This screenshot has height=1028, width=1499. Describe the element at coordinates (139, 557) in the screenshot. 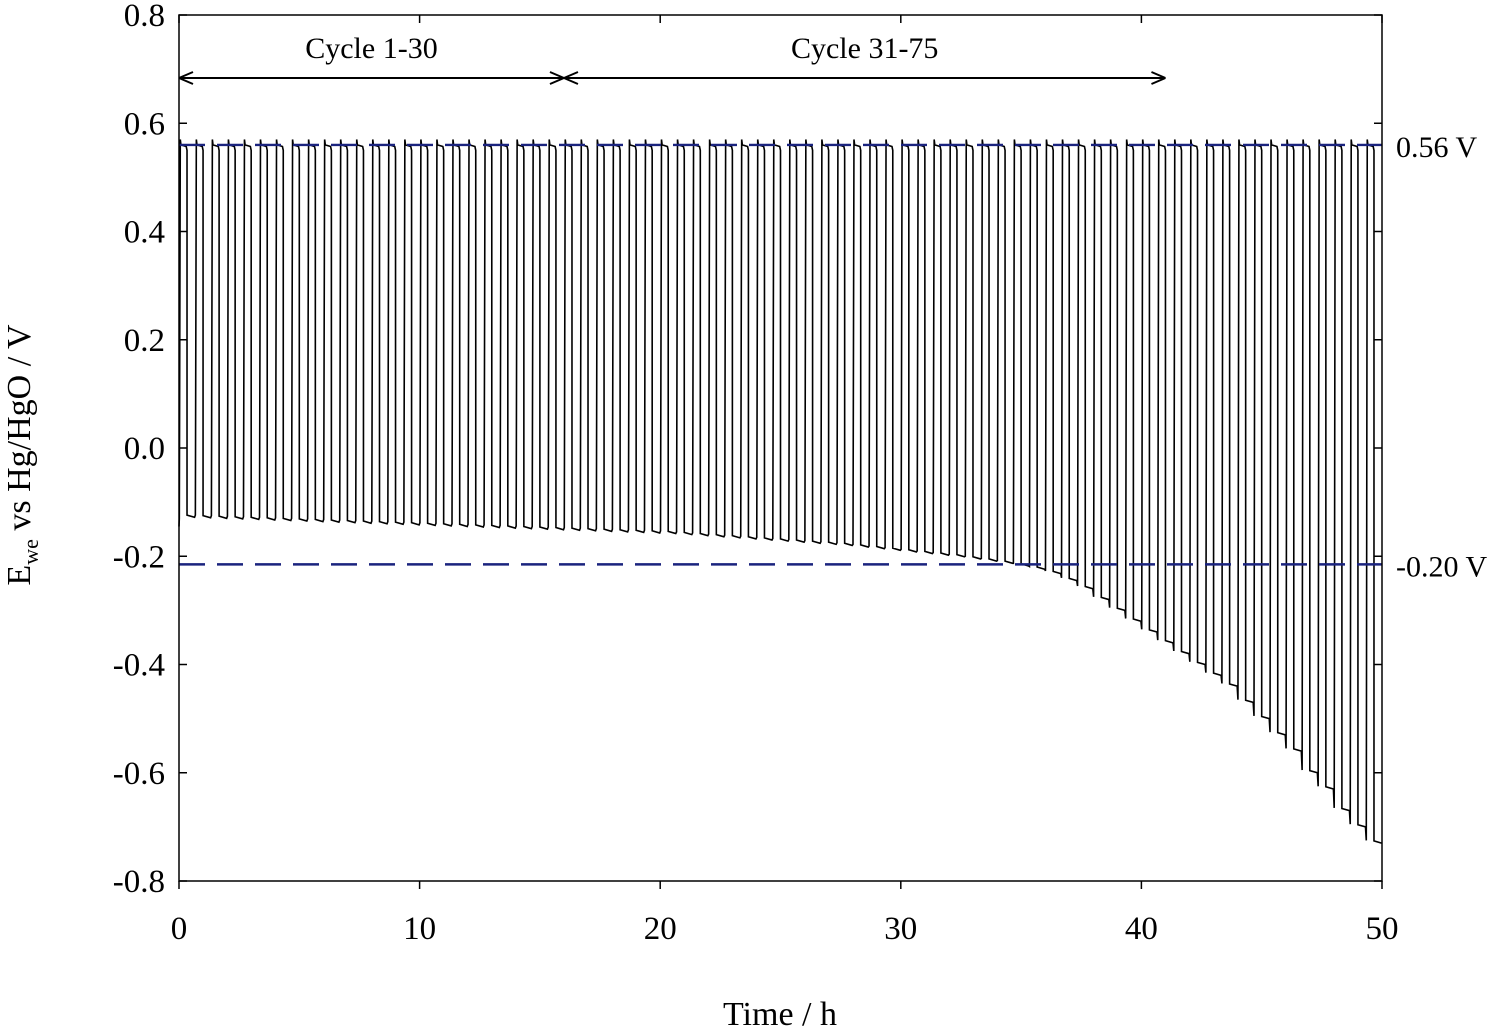

I see `y-tick-label: -0.2` at that location.